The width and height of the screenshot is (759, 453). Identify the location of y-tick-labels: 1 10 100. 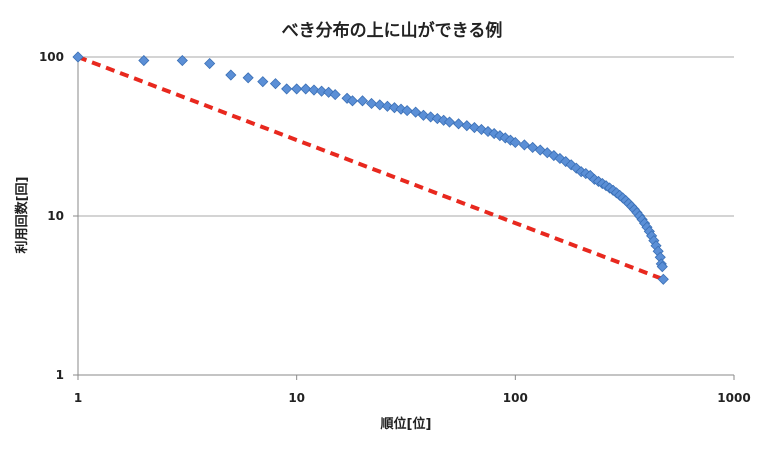
(51, 216).